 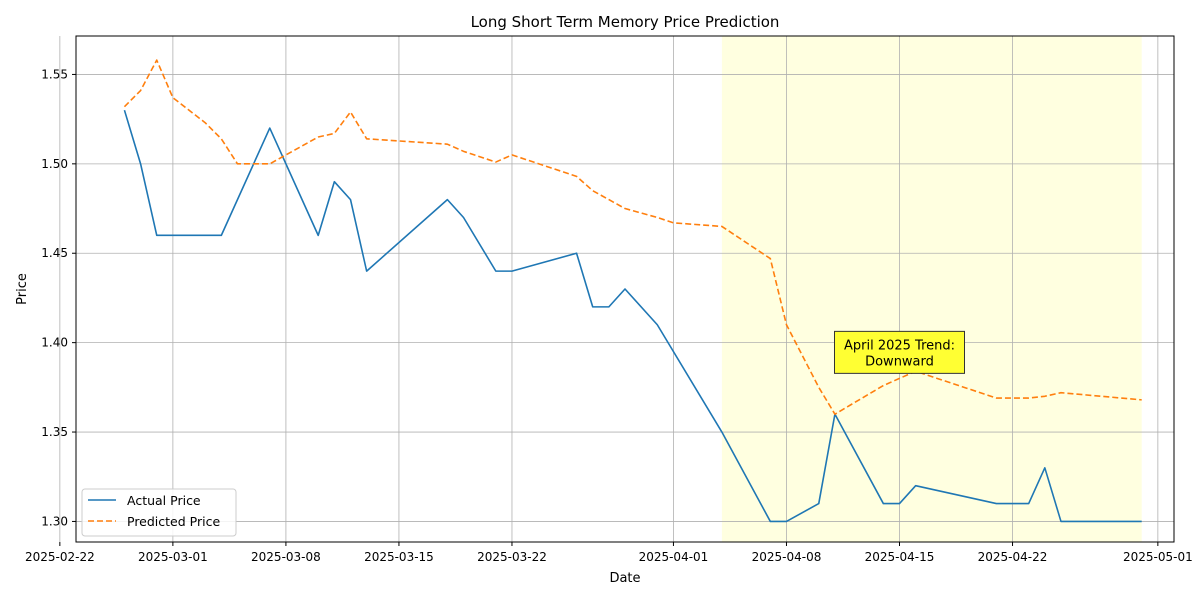 I want to click on x-tick-label: 2025-04-15, so click(x=900, y=557).